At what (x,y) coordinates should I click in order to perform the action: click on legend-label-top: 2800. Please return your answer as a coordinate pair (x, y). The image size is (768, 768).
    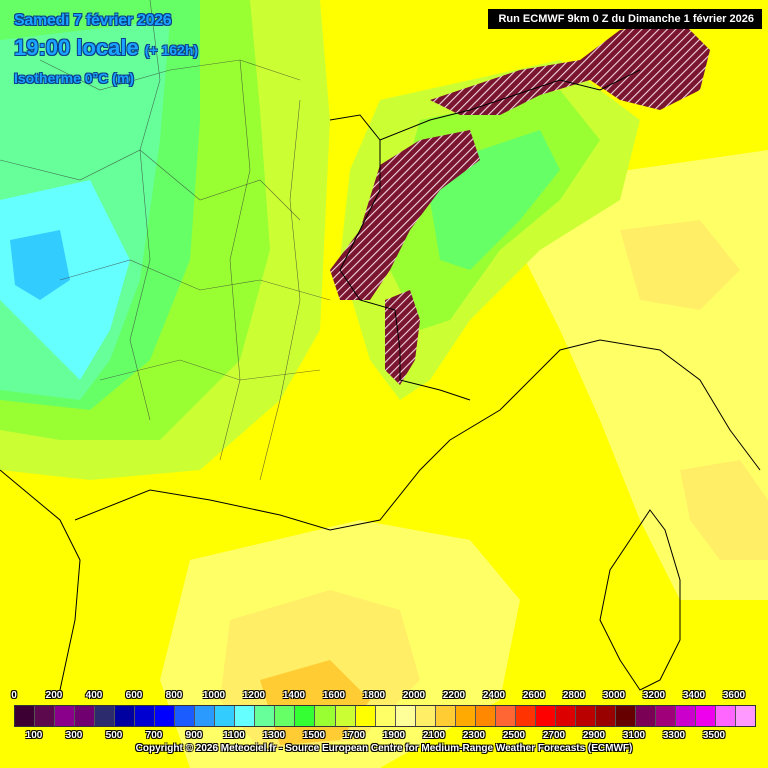
    Looking at the image, I should click on (574, 695).